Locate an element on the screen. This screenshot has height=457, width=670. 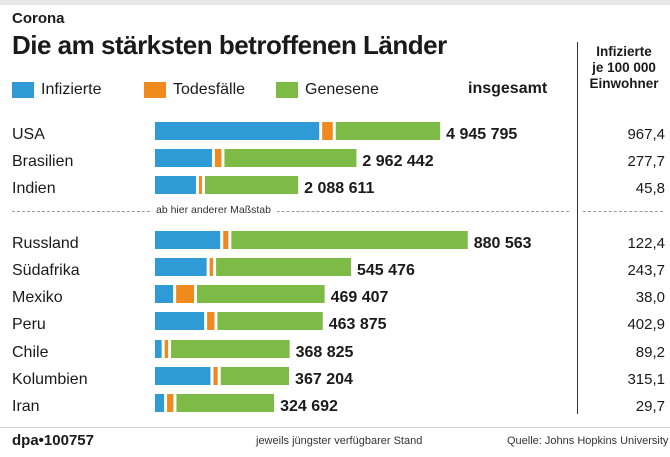
country-label-iran: Iran is located at coordinates (26, 406).